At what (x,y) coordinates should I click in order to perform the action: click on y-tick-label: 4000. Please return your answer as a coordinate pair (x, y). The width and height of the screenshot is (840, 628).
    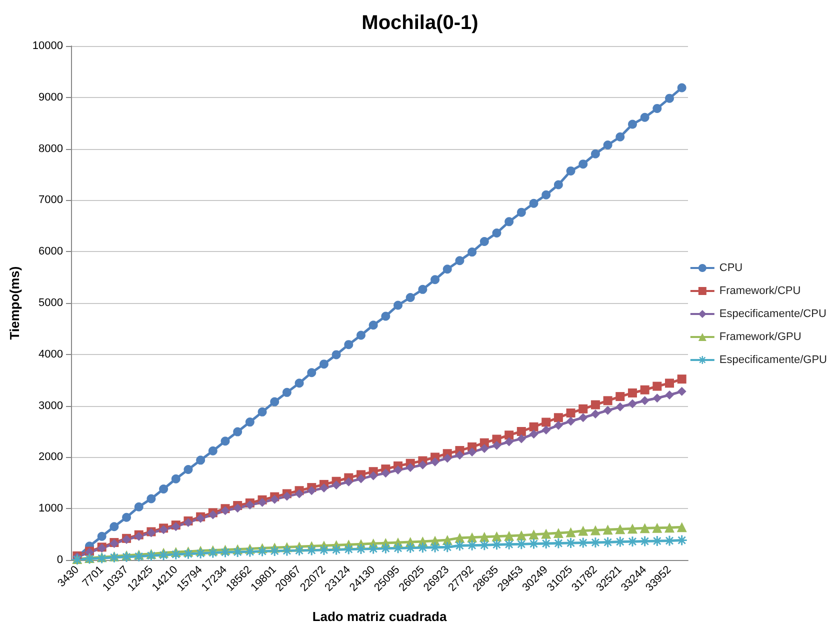
    Looking at the image, I should click on (50, 354).